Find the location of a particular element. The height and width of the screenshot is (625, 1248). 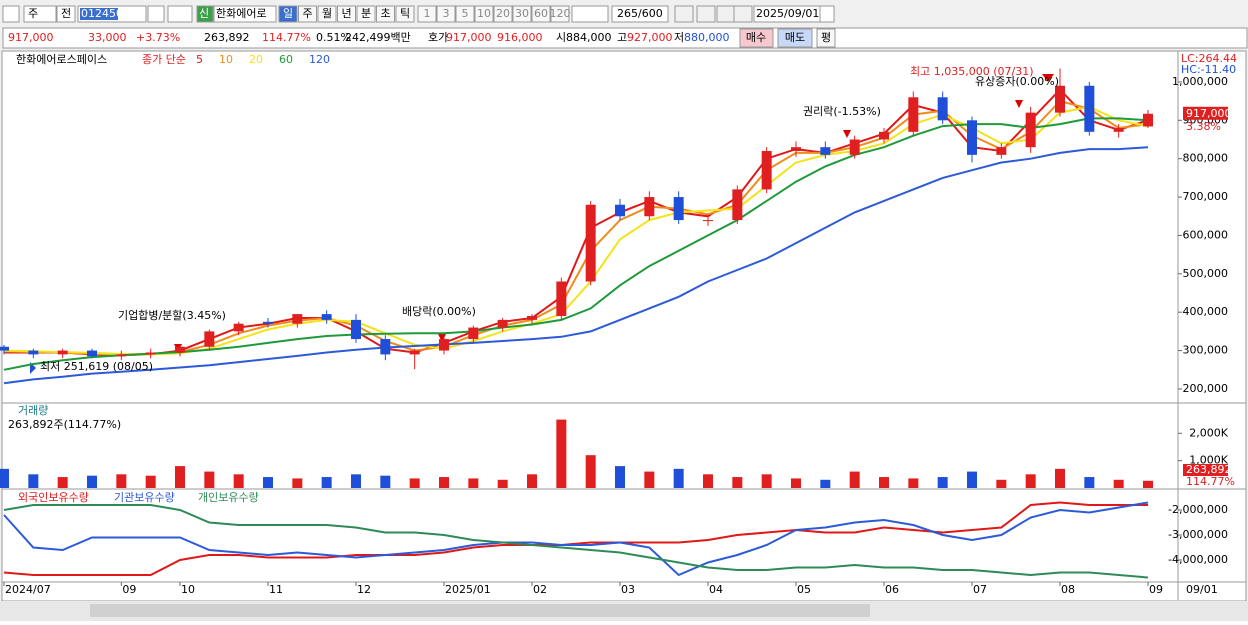

legend-entry: 60 is located at coordinates (286, 59).